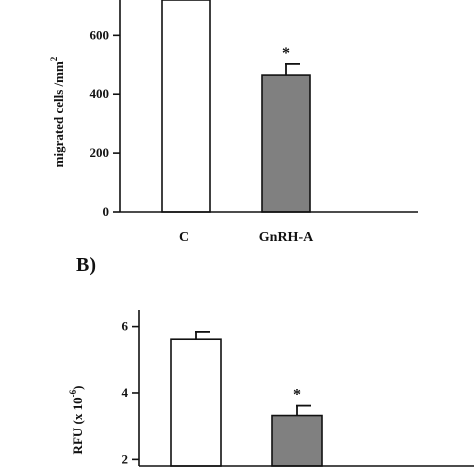 The image size is (474, 474). I want to click on panel-a-y-tick-label-1: 0, so click(106, 211).